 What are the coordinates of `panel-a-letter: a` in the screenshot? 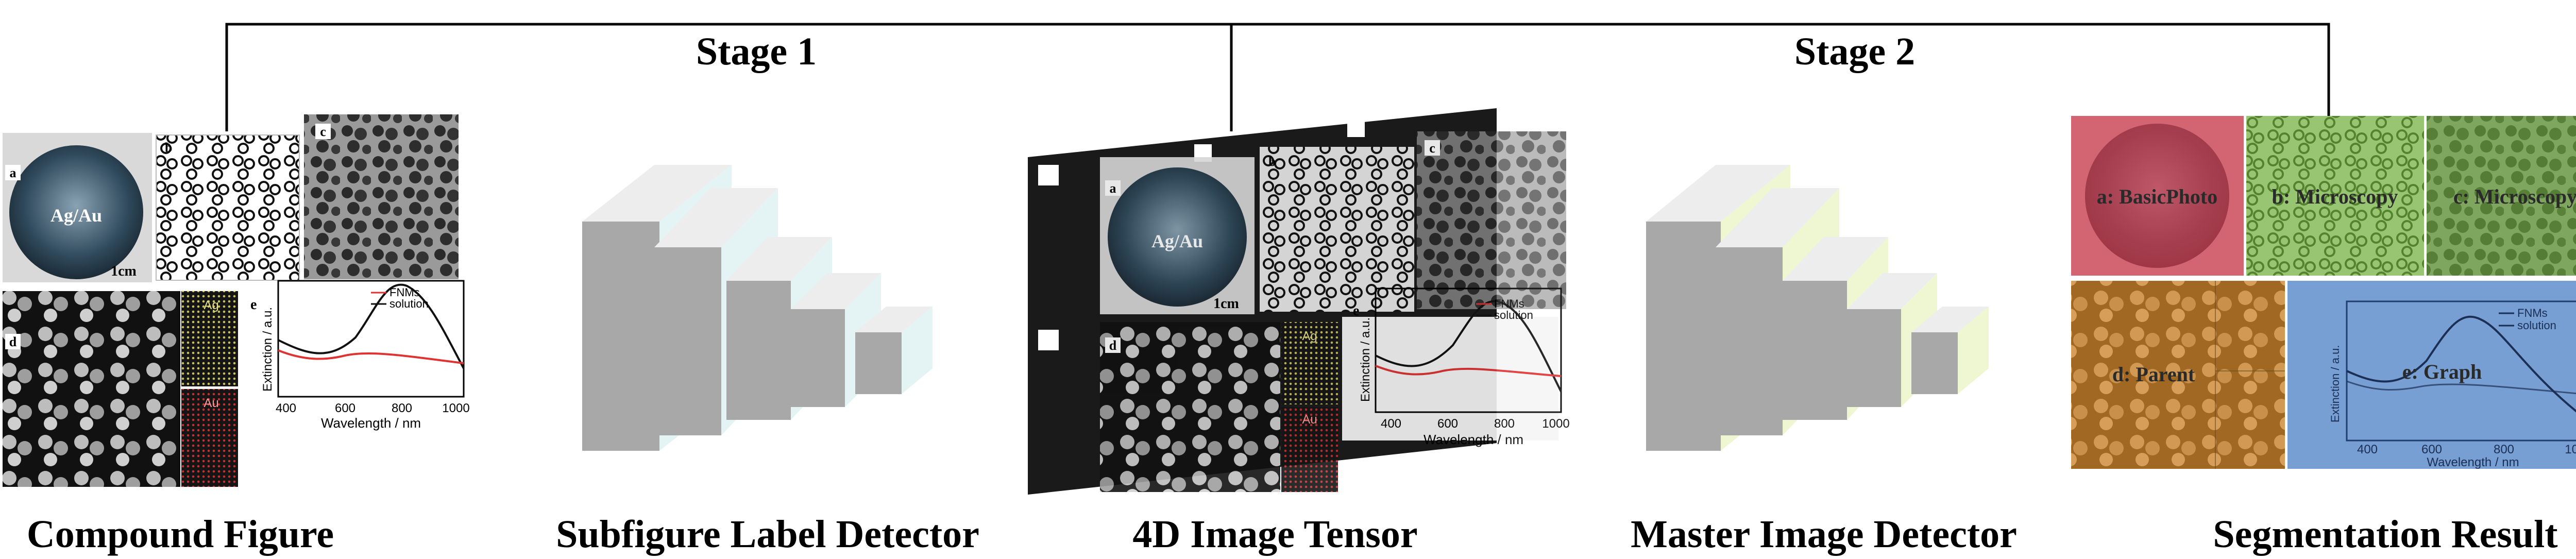 It's located at (13, 172).